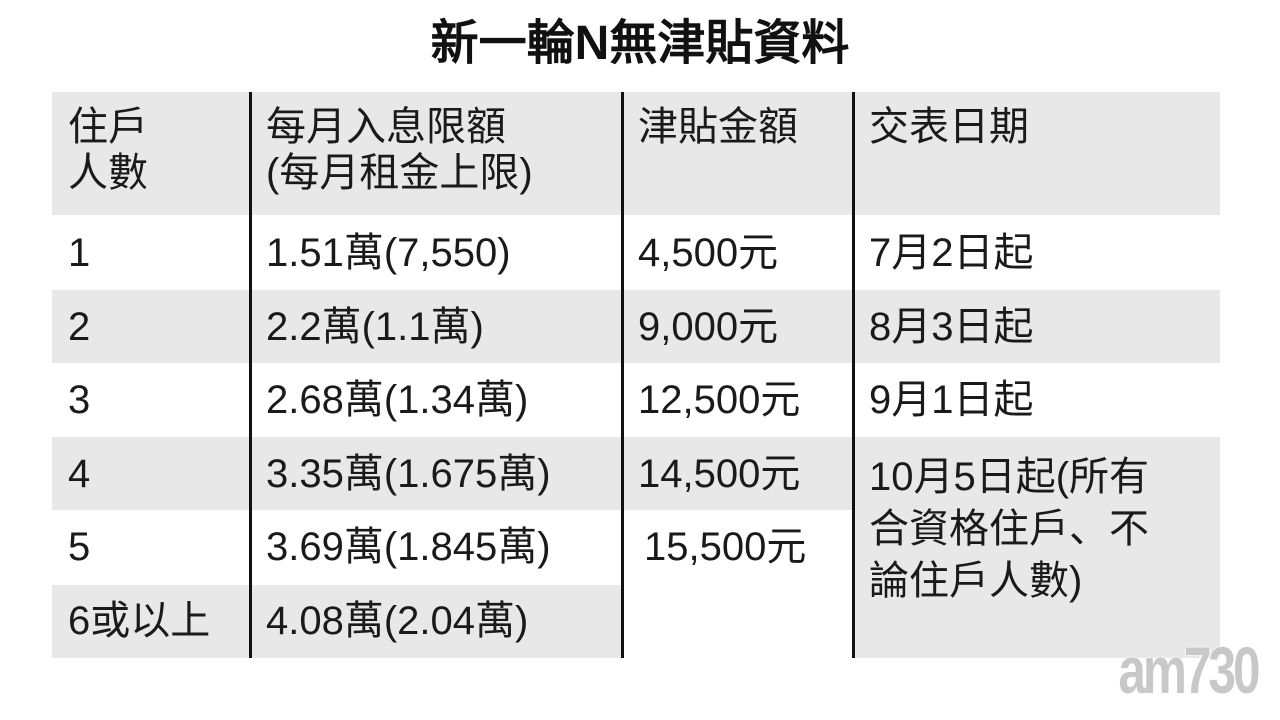  I want to click on row-2-bg, so click(636, 326).